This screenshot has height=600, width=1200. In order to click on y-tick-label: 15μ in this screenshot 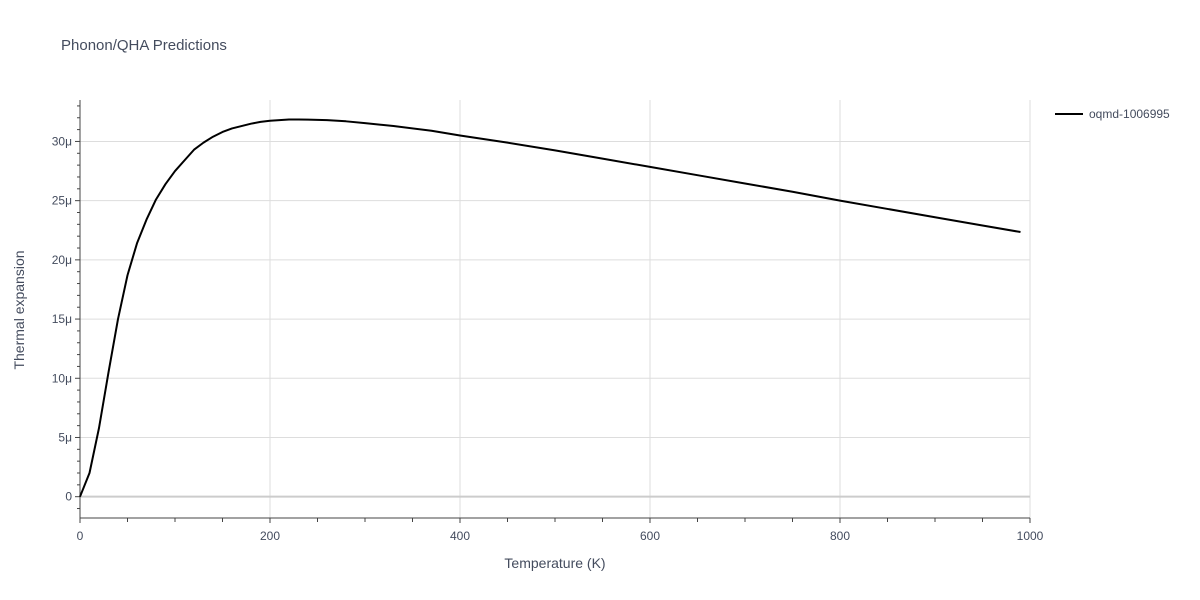, I will do `click(62, 319)`.